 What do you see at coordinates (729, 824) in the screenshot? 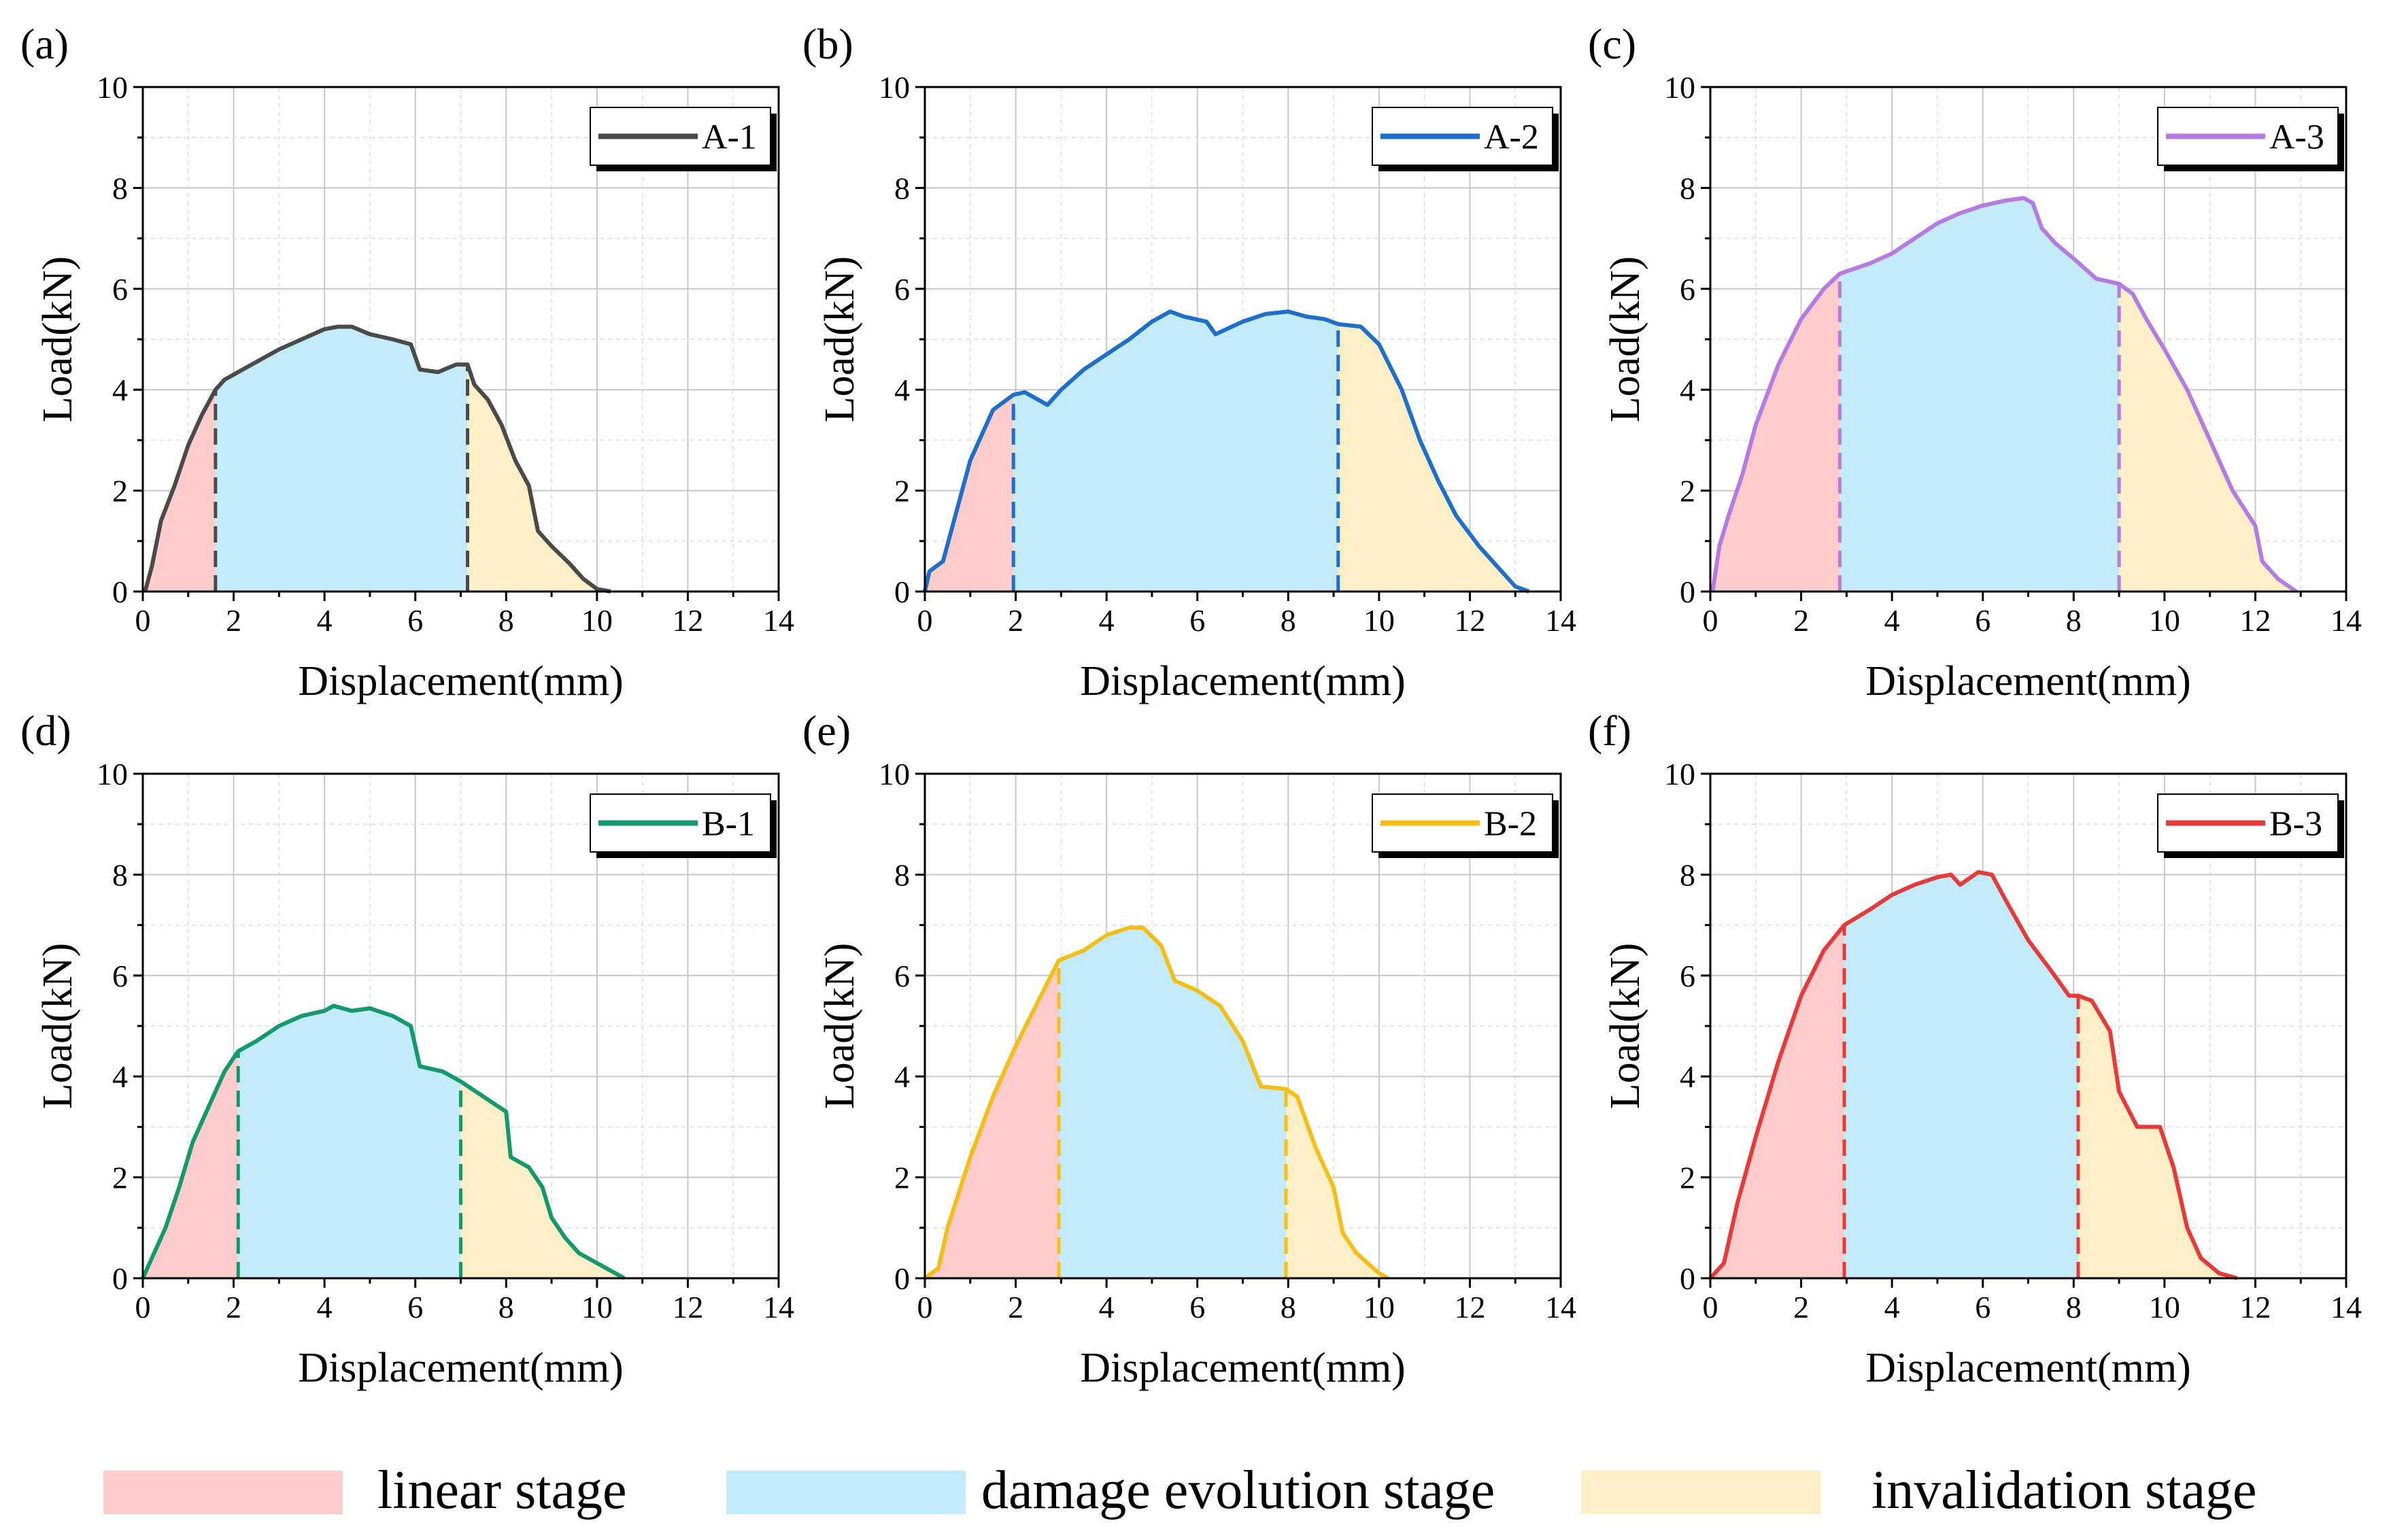
I see `legend-label: B-1` at bounding box center [729, 824].